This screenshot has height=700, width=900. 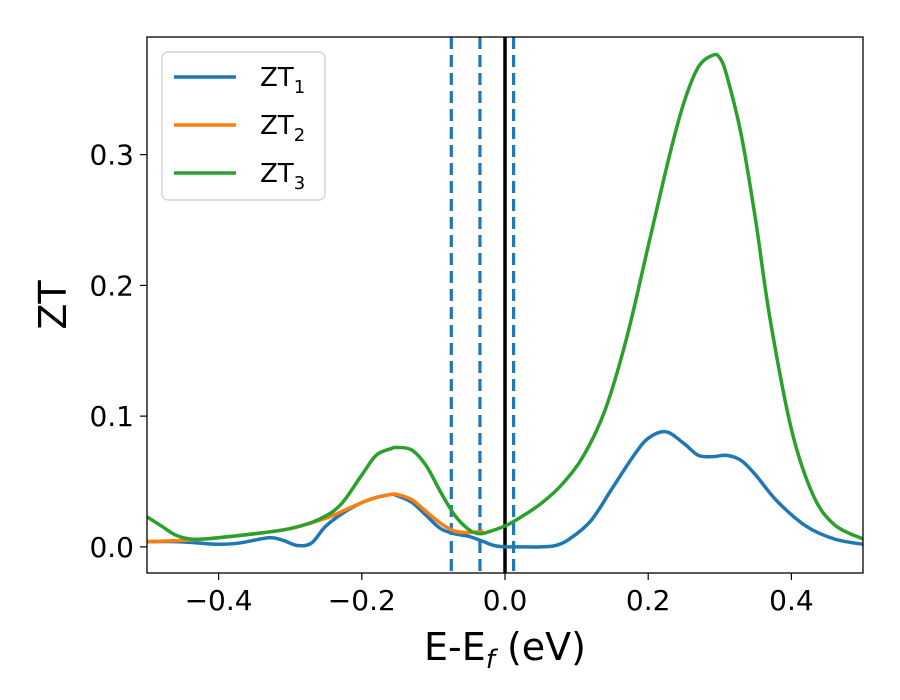 I want to click on x-tick-label: 0.0, so click(x=505, y=600).